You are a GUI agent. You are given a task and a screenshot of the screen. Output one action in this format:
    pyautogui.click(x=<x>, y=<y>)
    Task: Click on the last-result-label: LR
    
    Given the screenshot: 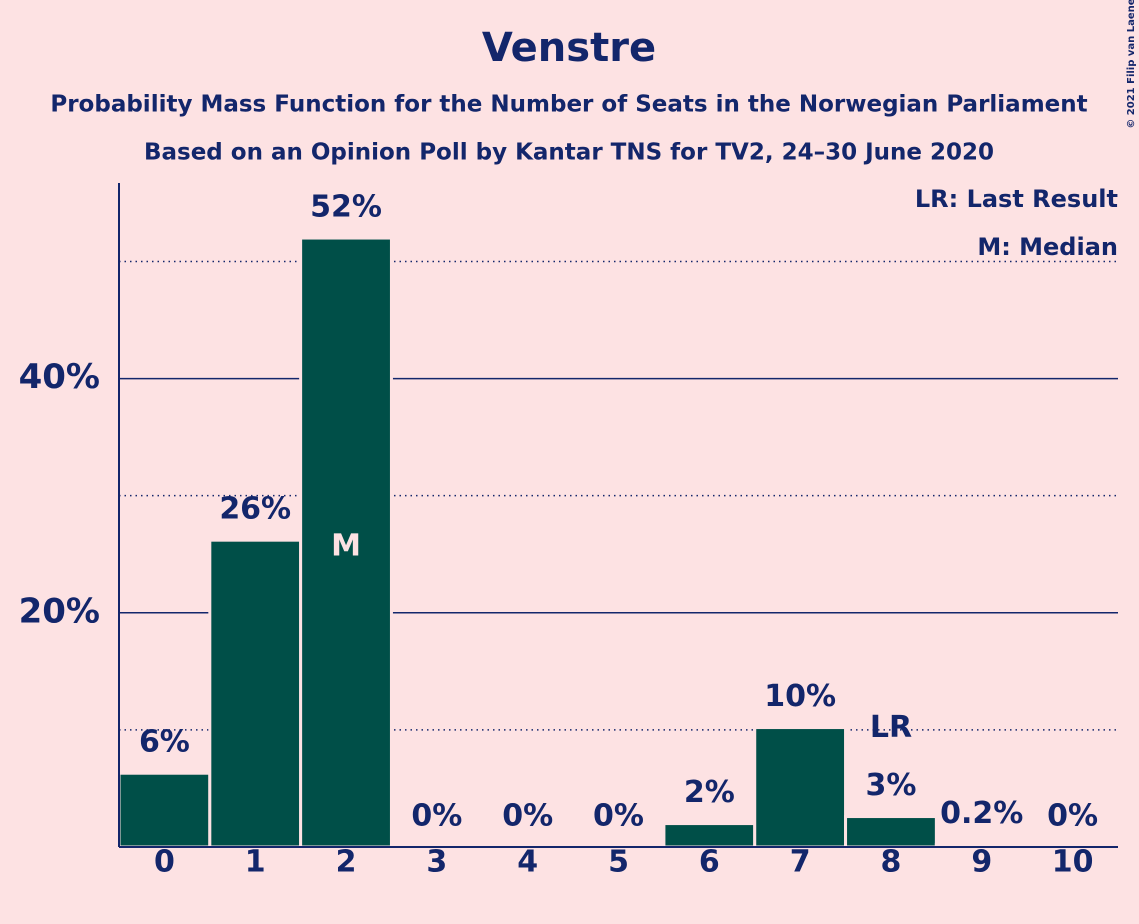 What is the action you would take?
    pyautogui.click(x=891, y=727)
    